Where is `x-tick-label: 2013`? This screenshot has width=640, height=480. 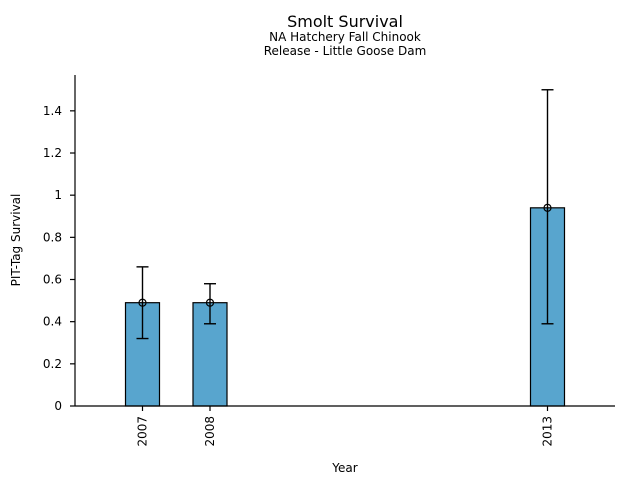 x-tick-label: 2013 is located at coordinates (548, 431).